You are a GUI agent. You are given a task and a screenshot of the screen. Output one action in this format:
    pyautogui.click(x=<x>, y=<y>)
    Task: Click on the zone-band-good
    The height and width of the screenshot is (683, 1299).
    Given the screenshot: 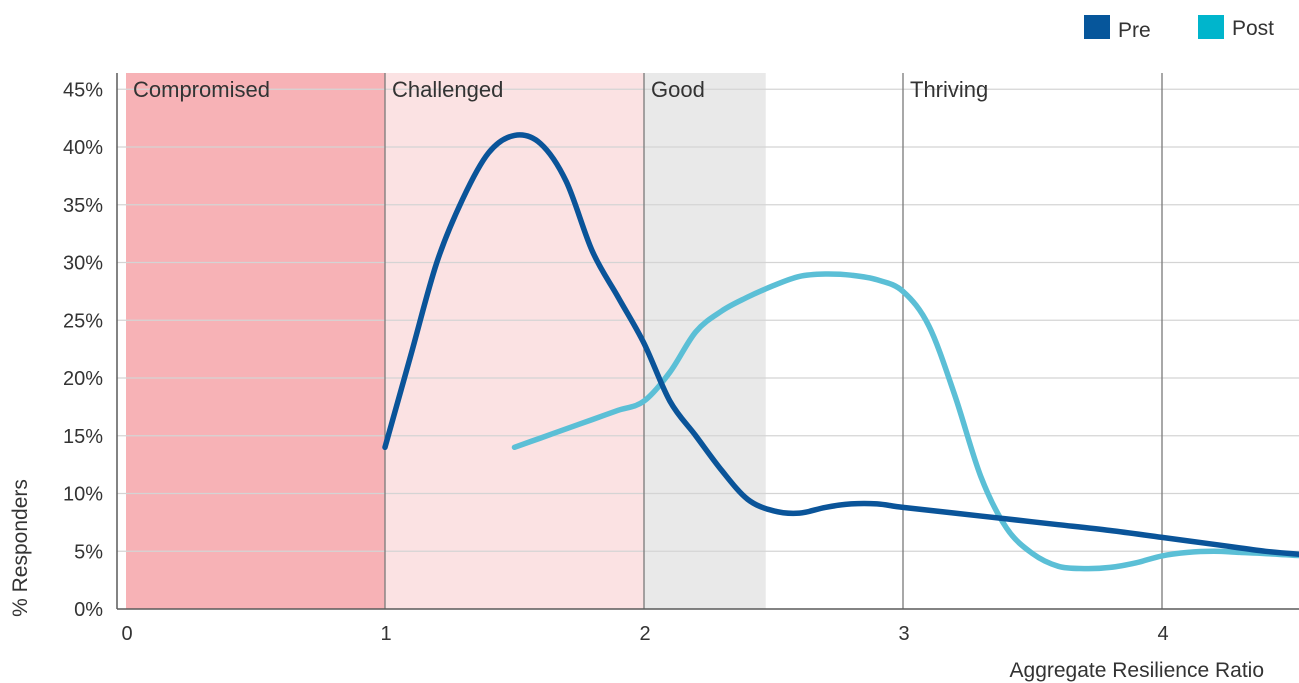 What is the action you would take?
    pyautogui.click(x=705, y=341)
    